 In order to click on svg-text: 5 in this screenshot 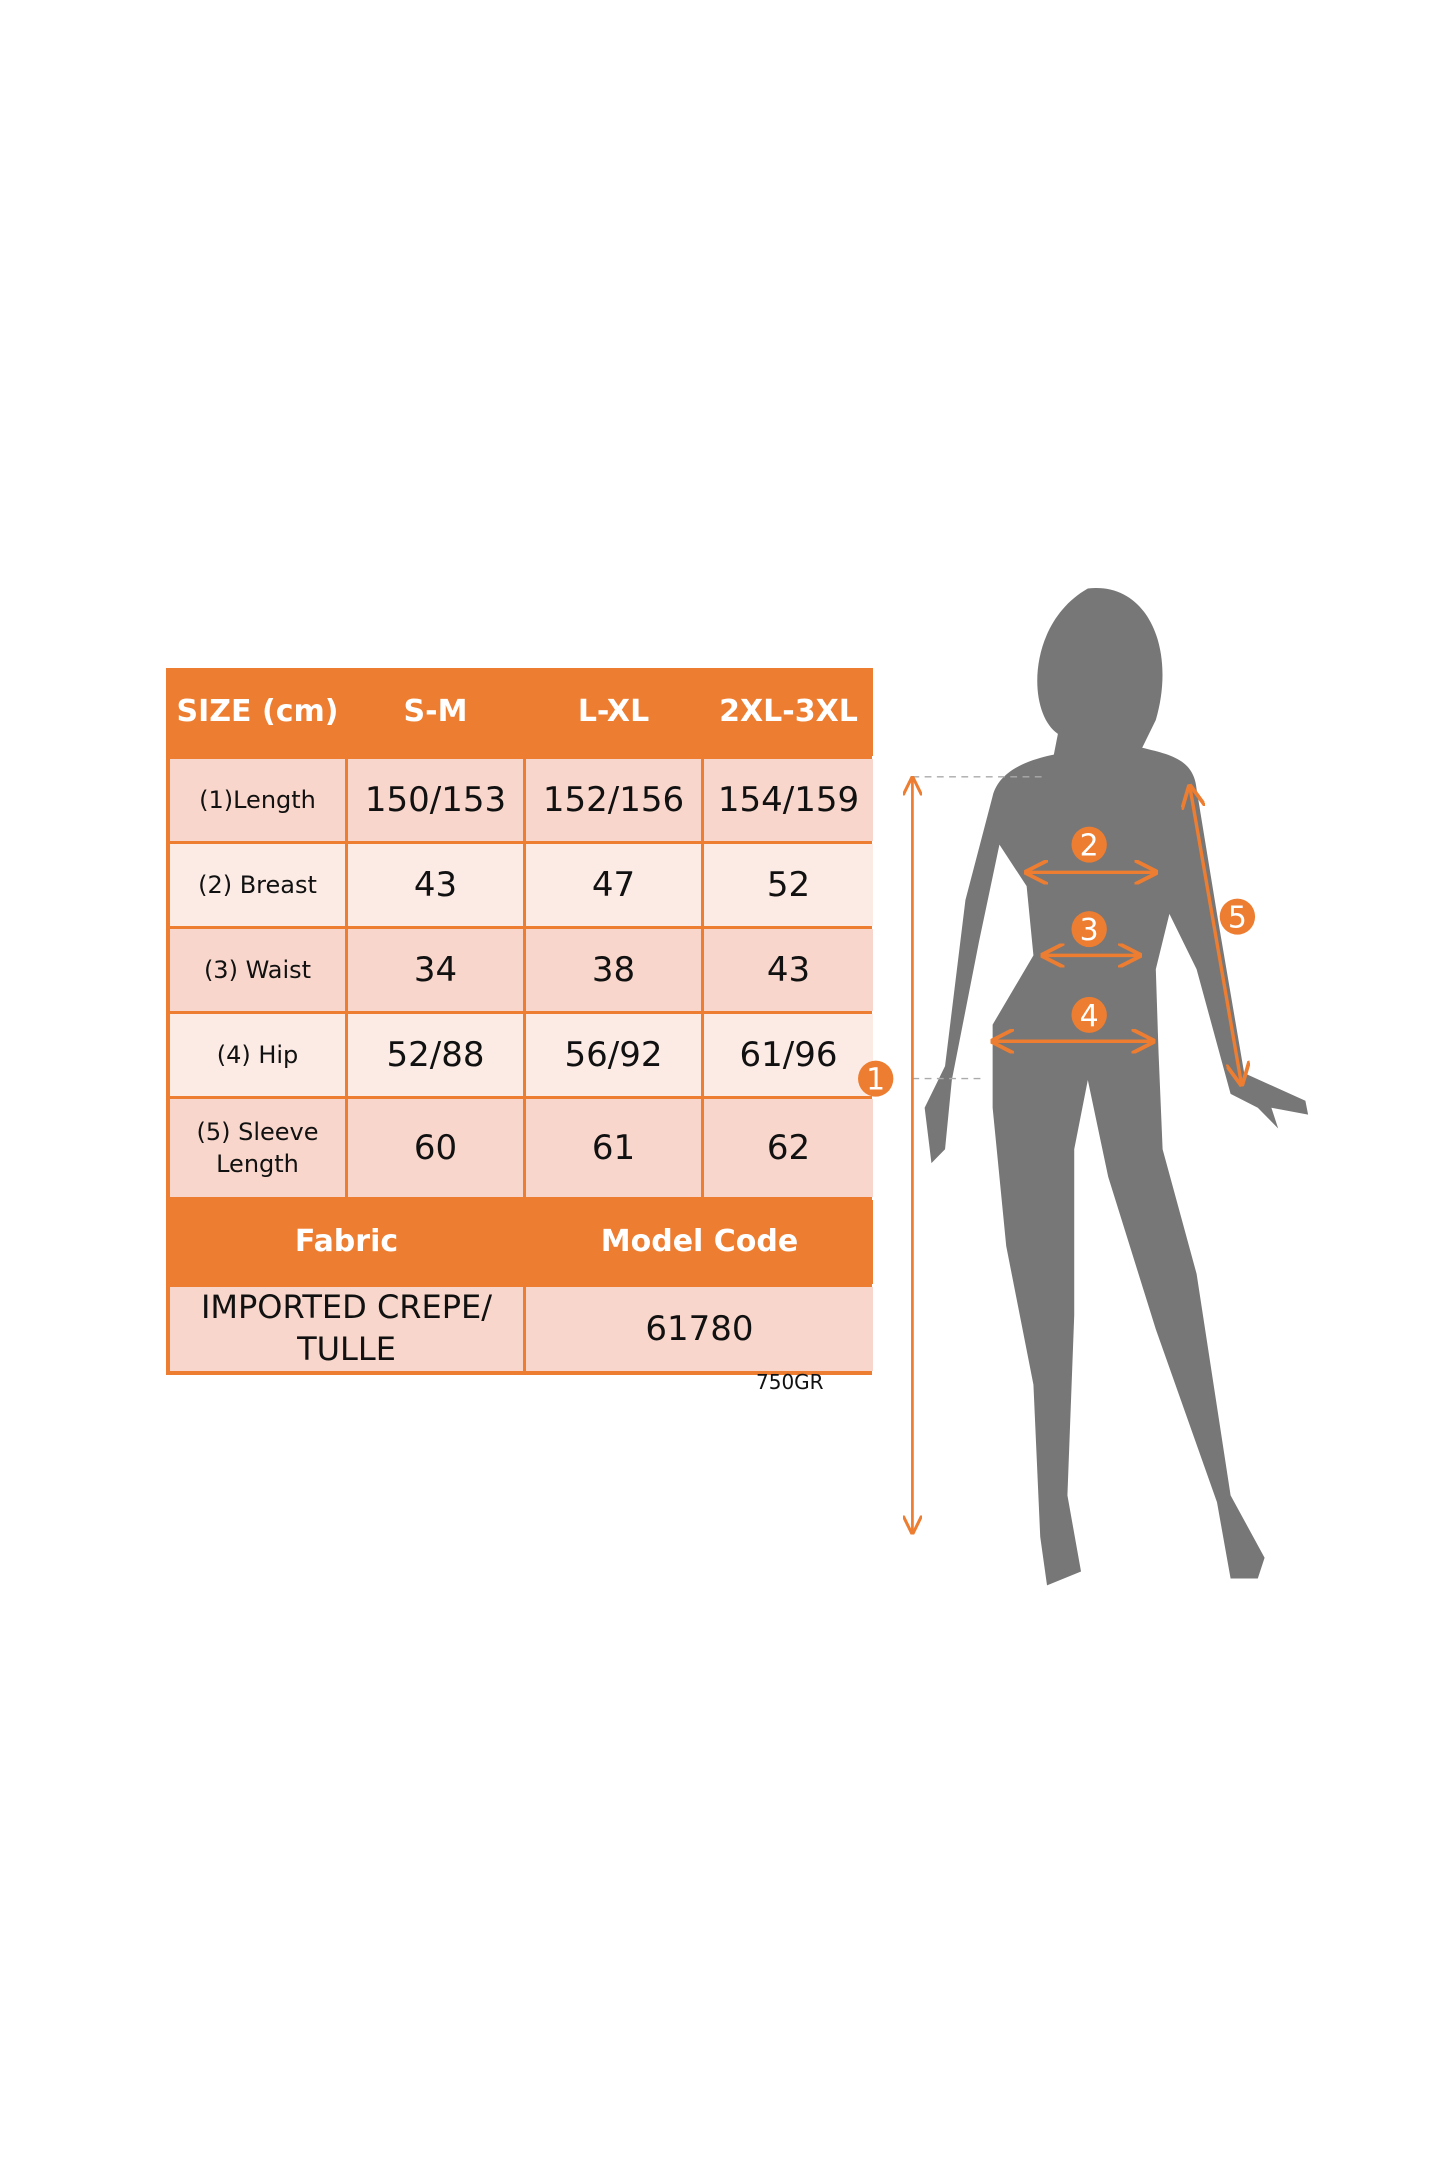, I will do `click(1237, 917)`.